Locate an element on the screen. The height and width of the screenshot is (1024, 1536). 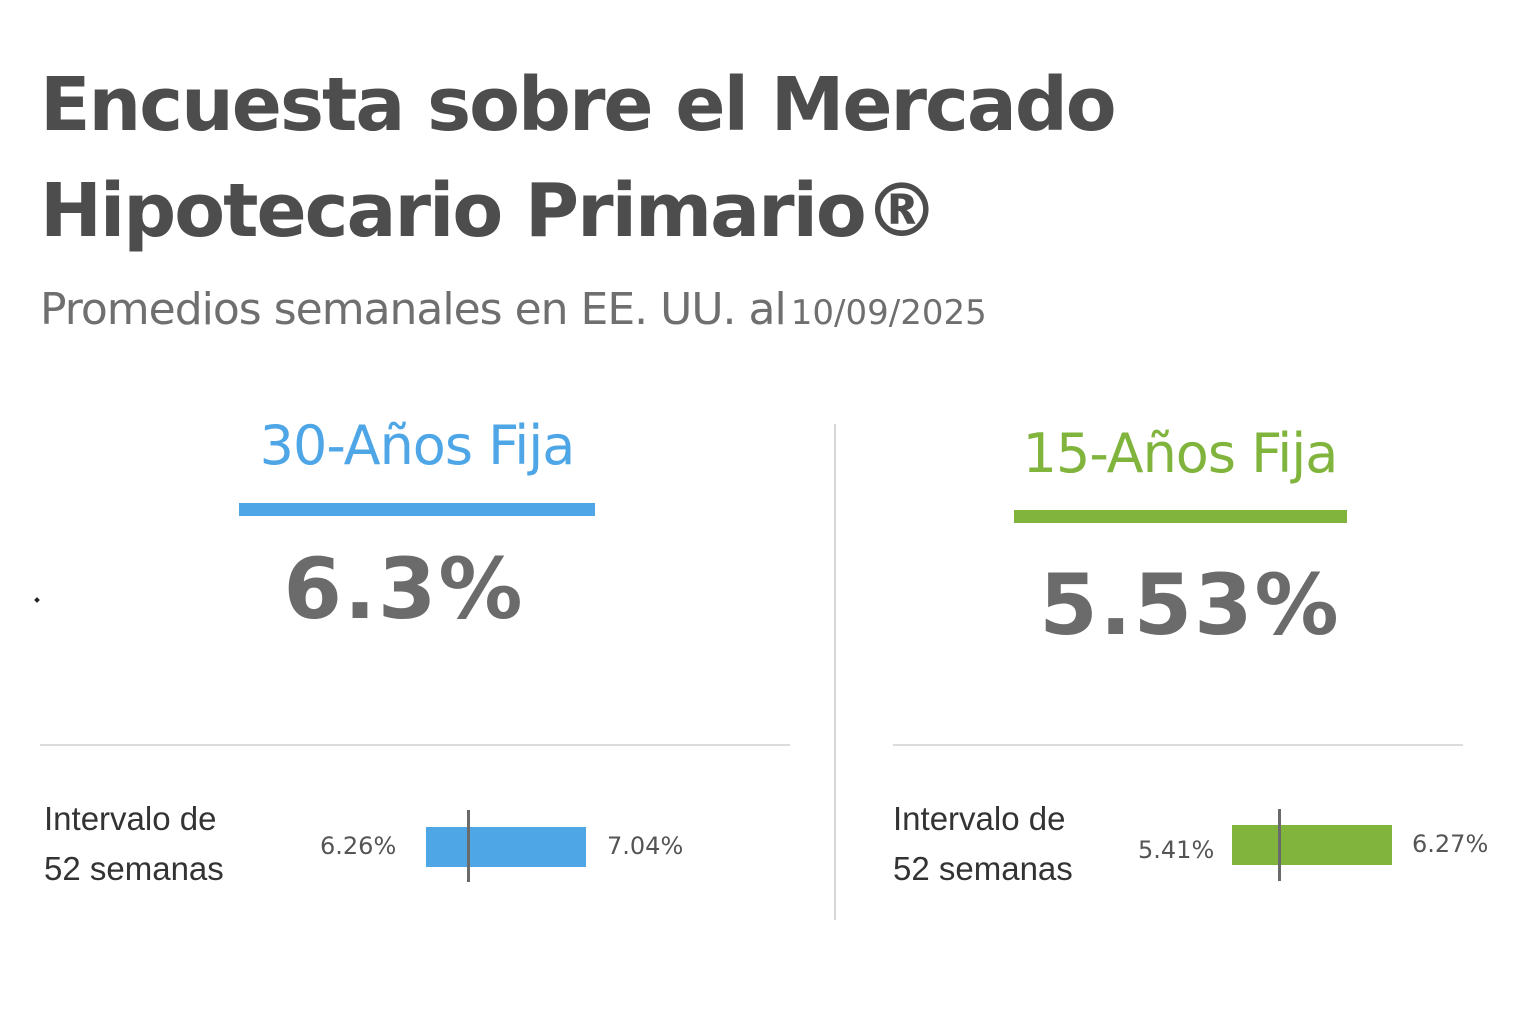
fixed15-separator is located at coordinates (1178, 745).